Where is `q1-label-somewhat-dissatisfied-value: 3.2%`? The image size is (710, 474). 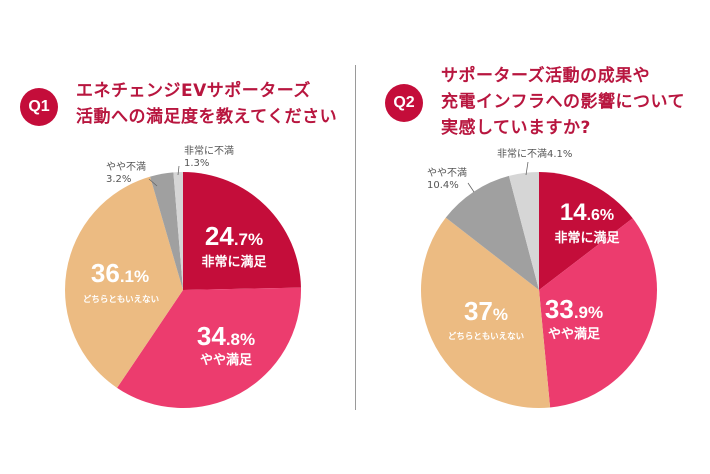
q1-label-somewhat-dissatisfied-value: 3.2% is located at coordinates (118, 179).